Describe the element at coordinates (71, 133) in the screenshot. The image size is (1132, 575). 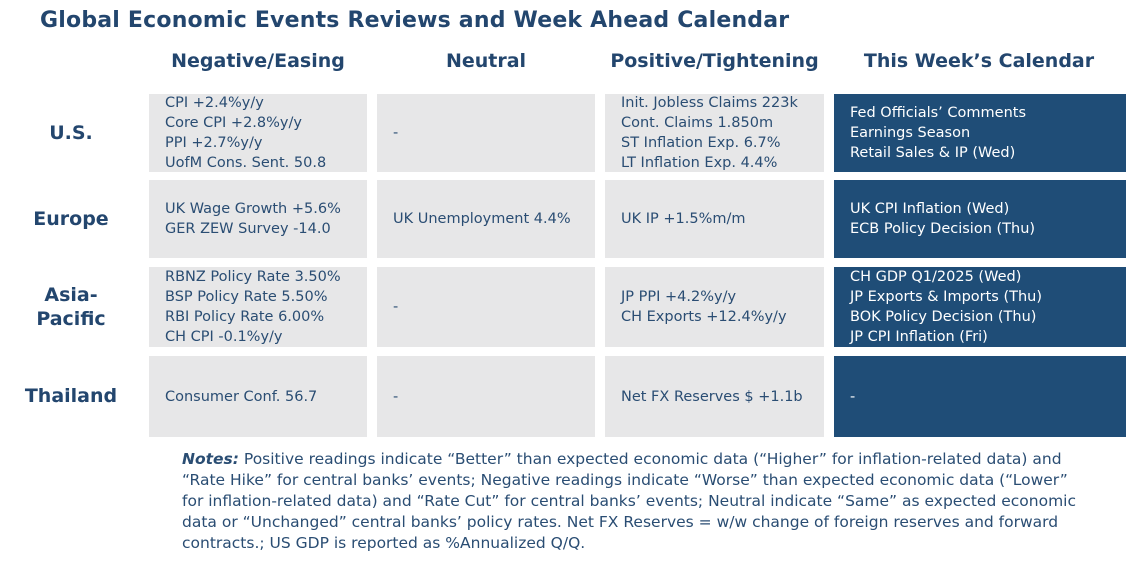
I see `row-label-us: U.S.` at that location.